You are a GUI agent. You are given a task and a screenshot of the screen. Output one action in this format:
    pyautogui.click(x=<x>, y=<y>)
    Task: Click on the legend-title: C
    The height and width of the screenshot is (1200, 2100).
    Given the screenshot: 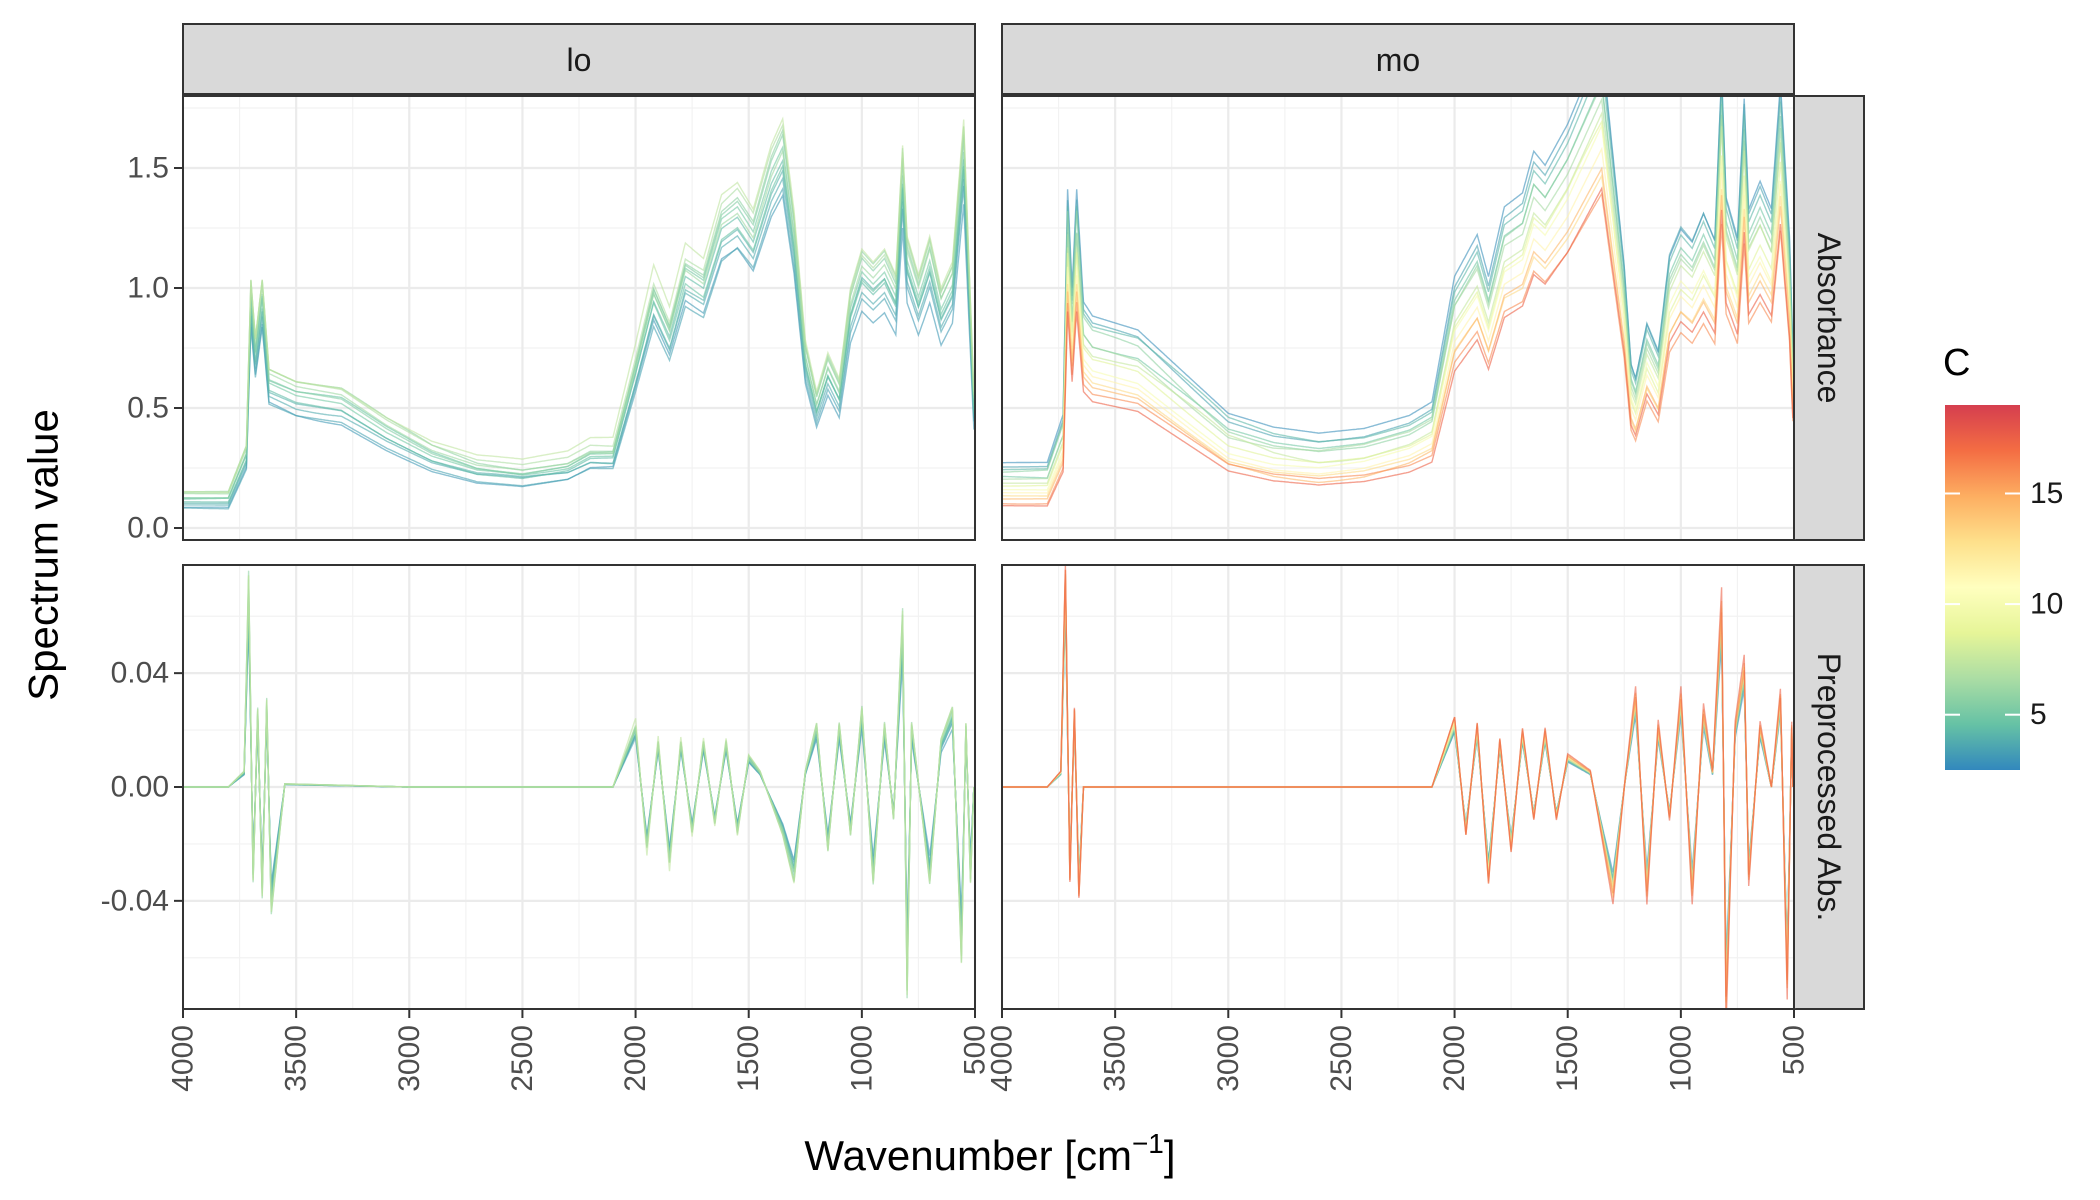 What is the action you would take?
    pyautogui.click(x=1956, y=363)
    